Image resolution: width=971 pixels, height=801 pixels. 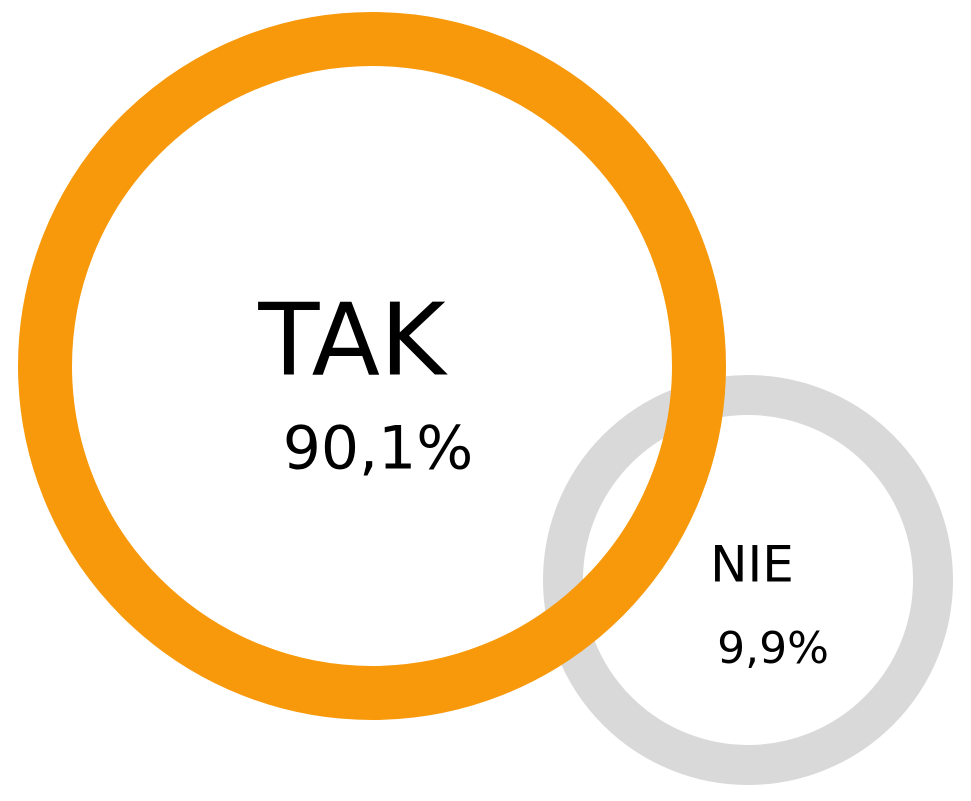 I want to click on category-label: TAK, so click(x=352, y=339).